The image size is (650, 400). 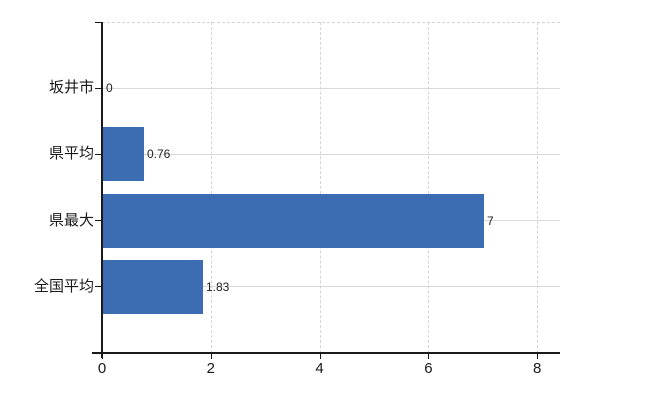 I want to click on category-label: 坂井市, so click(x=71, y=88).